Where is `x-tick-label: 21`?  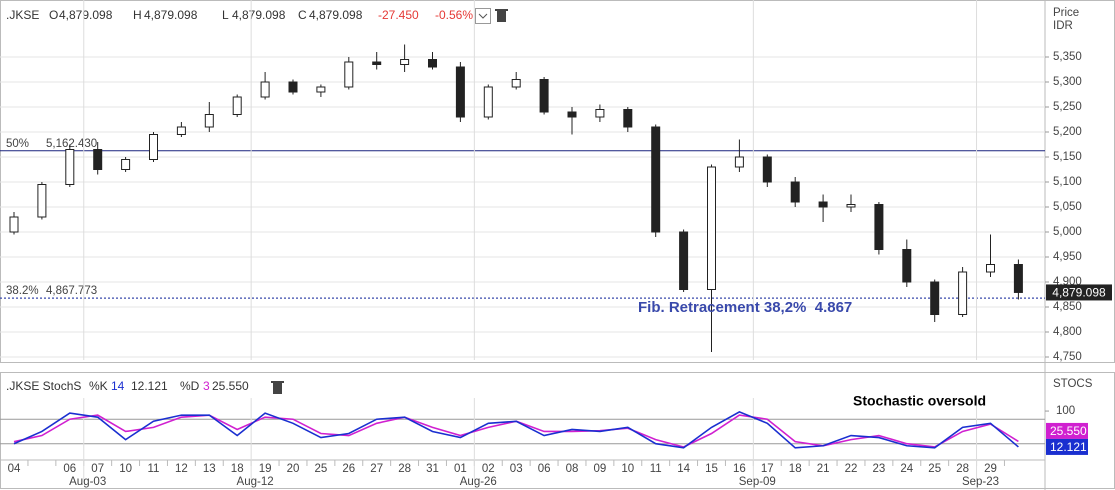 x-tick-label: 21 is located at coordinates (823, 469).